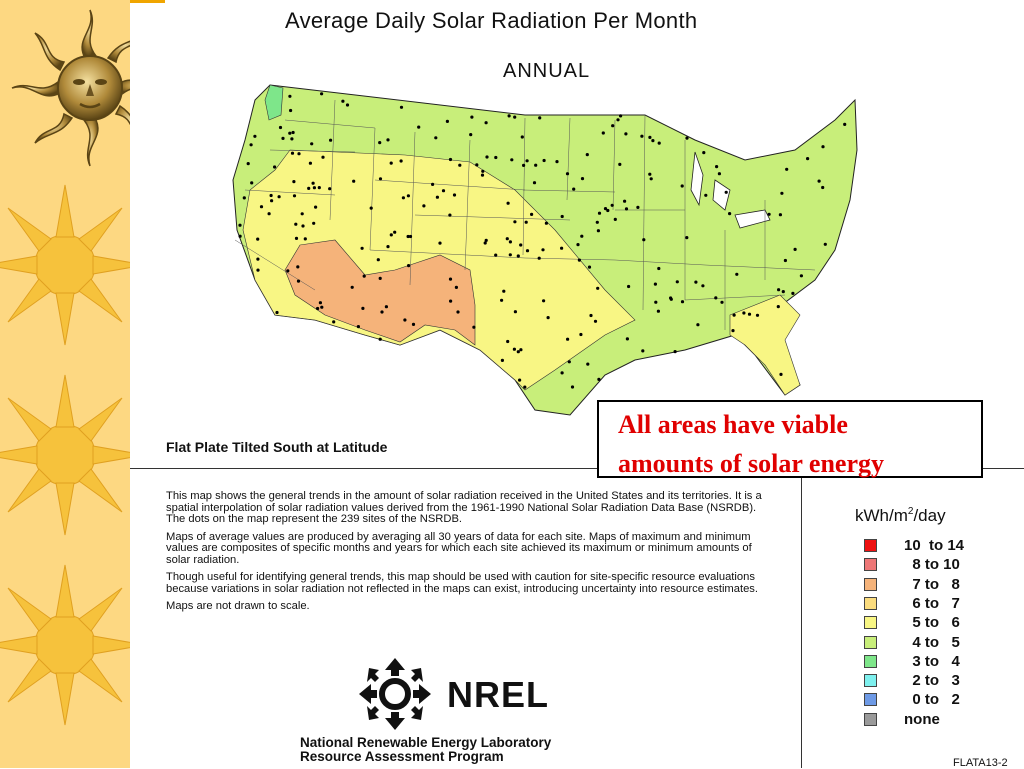 The width and height of the screenshot is (1024, 769). I want to click on nrel-logo: NREL, so click(453, 694).